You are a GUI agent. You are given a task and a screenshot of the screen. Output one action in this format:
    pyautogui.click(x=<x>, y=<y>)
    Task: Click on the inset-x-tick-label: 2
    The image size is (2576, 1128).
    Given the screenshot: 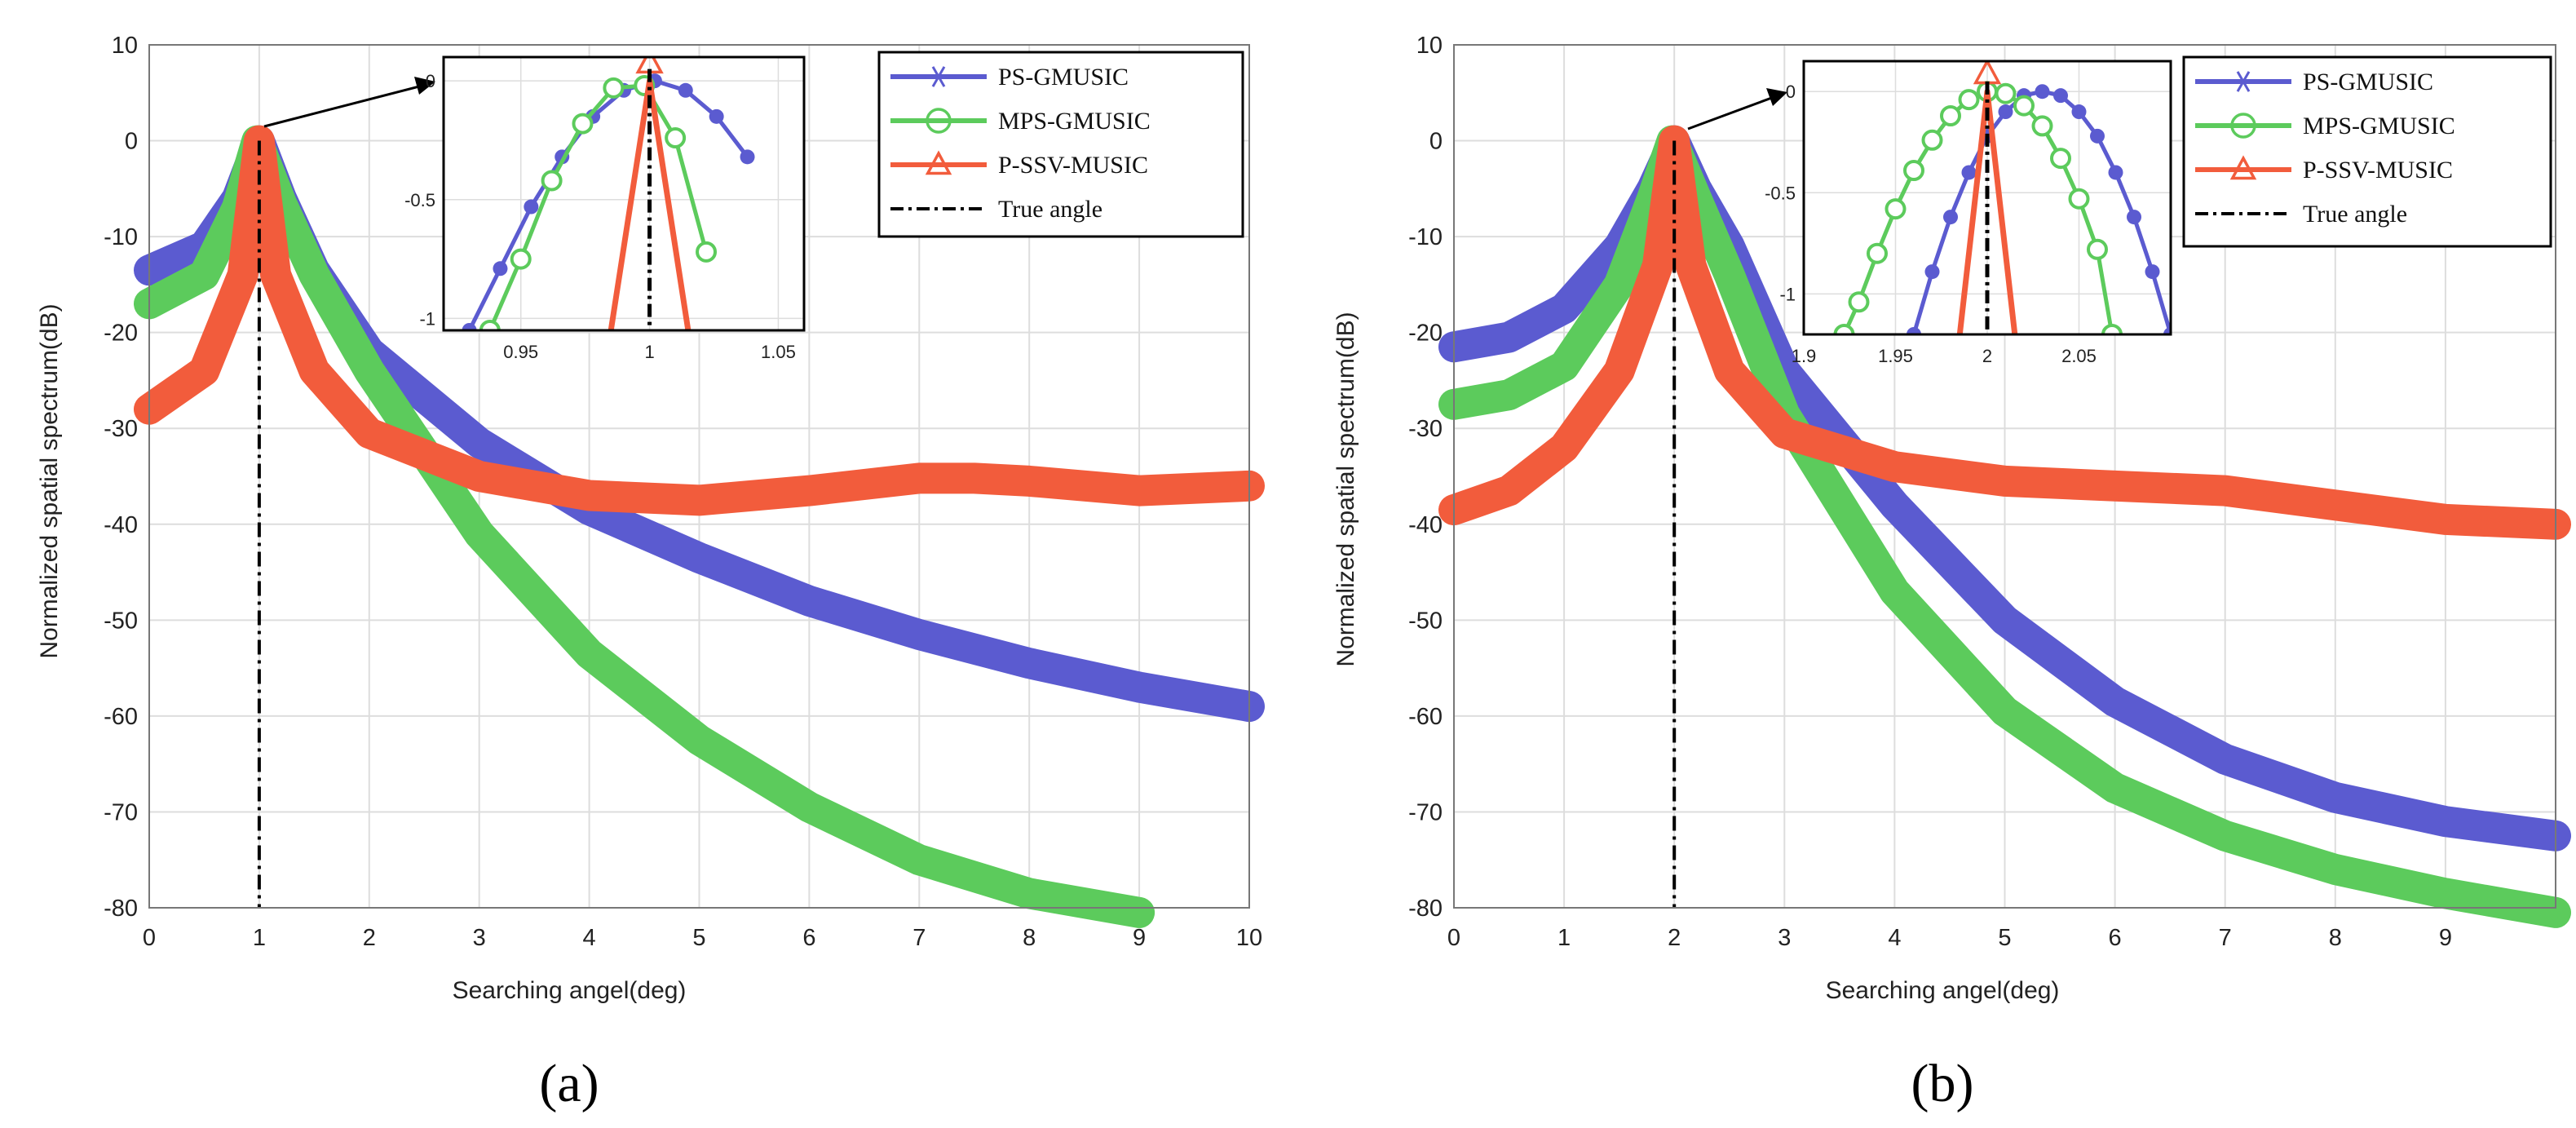 What is the action you would take?
    pyautogui.click(x=1987, y=356)
    